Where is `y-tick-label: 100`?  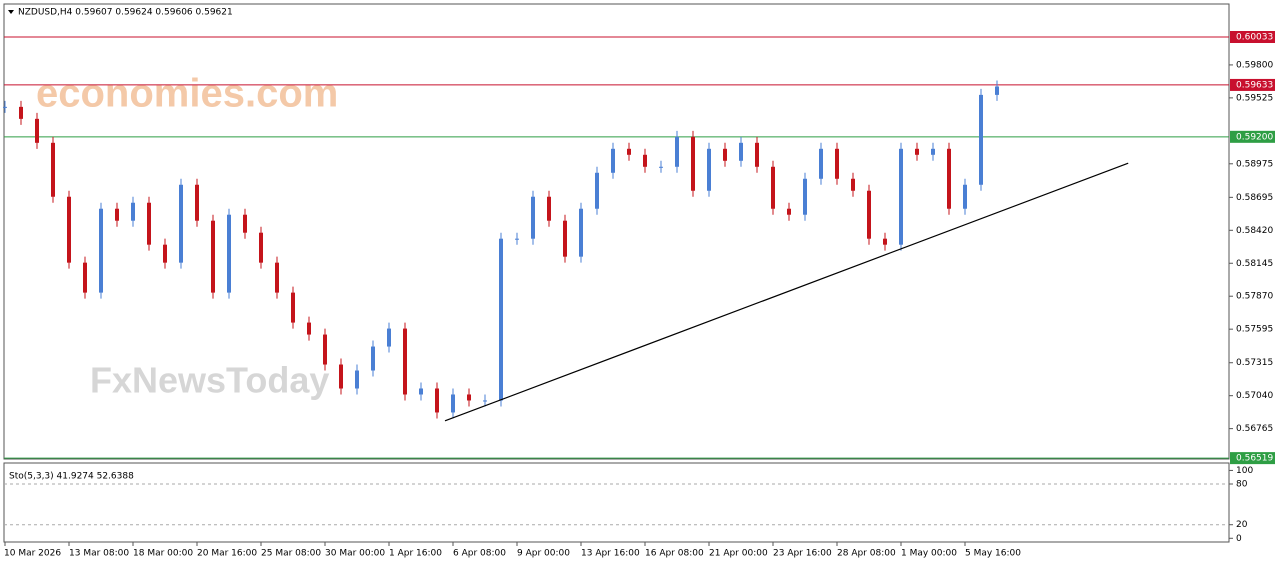
y-tick-label: 100 is located at coordinates (1244, 471).